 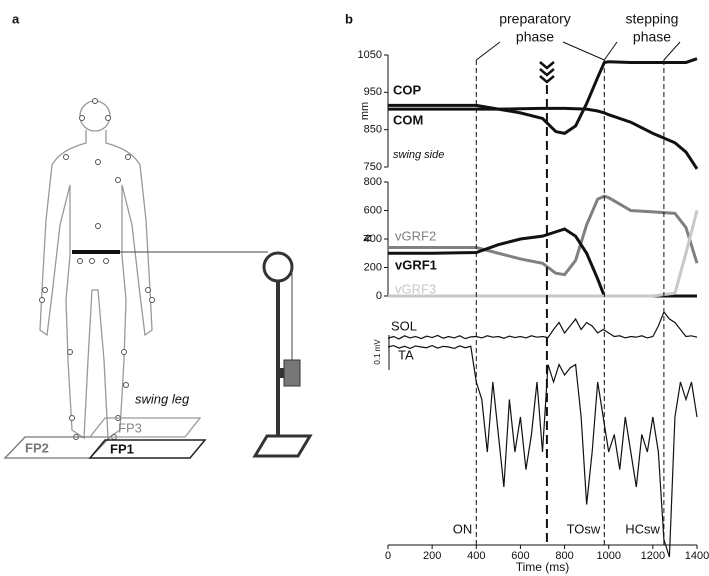 What do you see at coordinates (476, 556) in the screenshot?
I see `x-tick-label: 400` at bounding box center [476, 556].